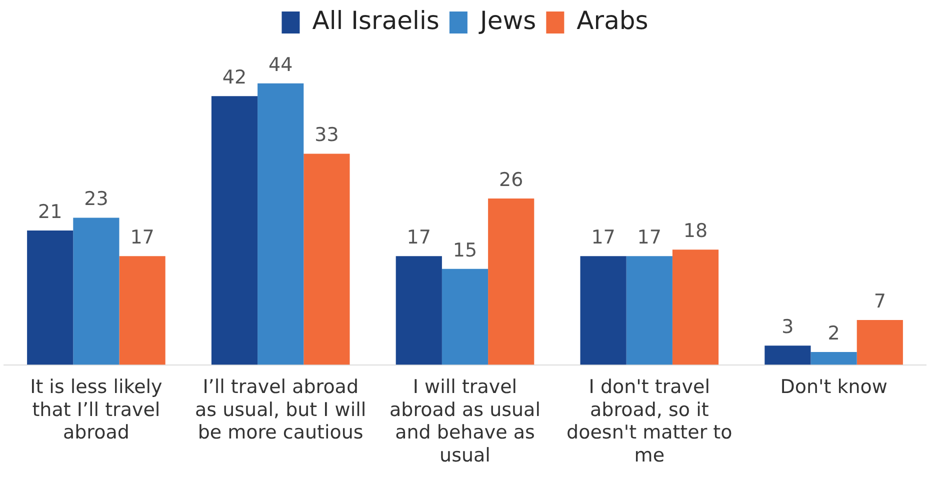 This screenshot has height=484, width=930. Describe the element at coordinates (465, 421) in the screenshot. I see `x-tick-label: I will travel abroad as usual and behave as usual` at that location.